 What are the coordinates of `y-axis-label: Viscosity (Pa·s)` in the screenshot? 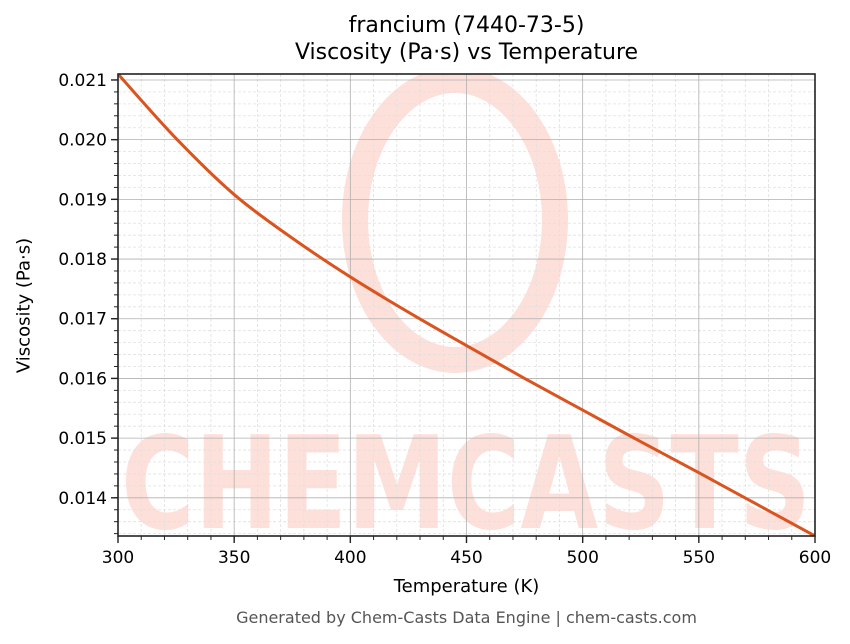 It's located at (24, 305).